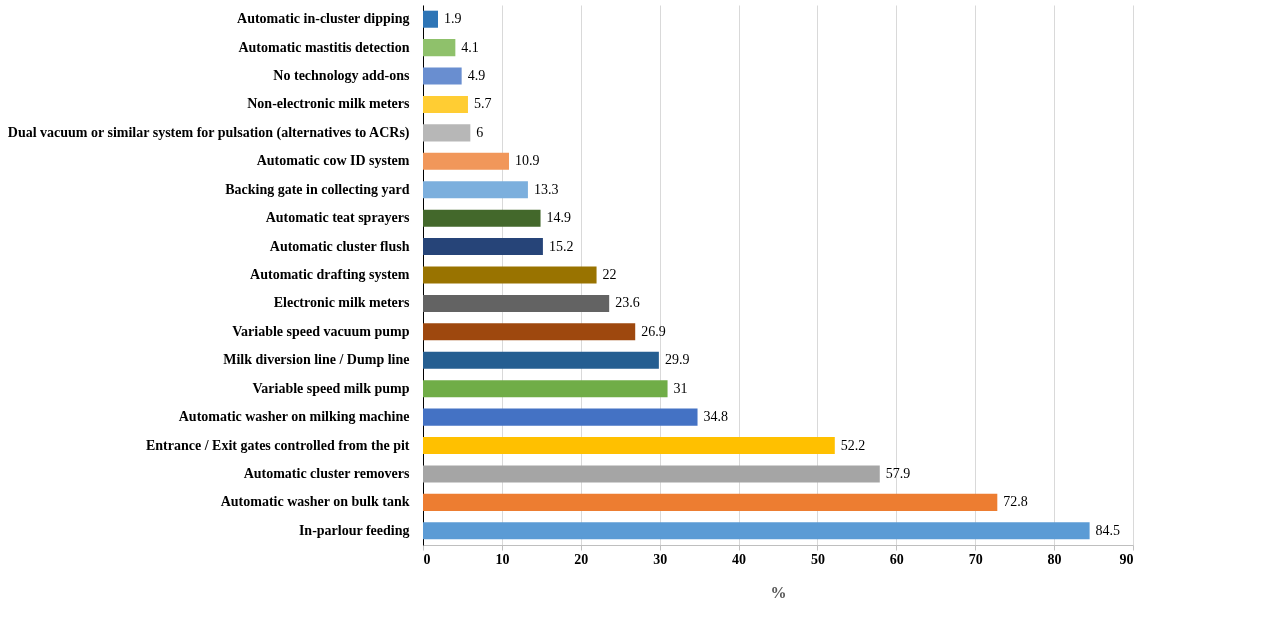 This screenshot has width=1262, height=621. I want to click on data-label: 6, so click(480, 132).